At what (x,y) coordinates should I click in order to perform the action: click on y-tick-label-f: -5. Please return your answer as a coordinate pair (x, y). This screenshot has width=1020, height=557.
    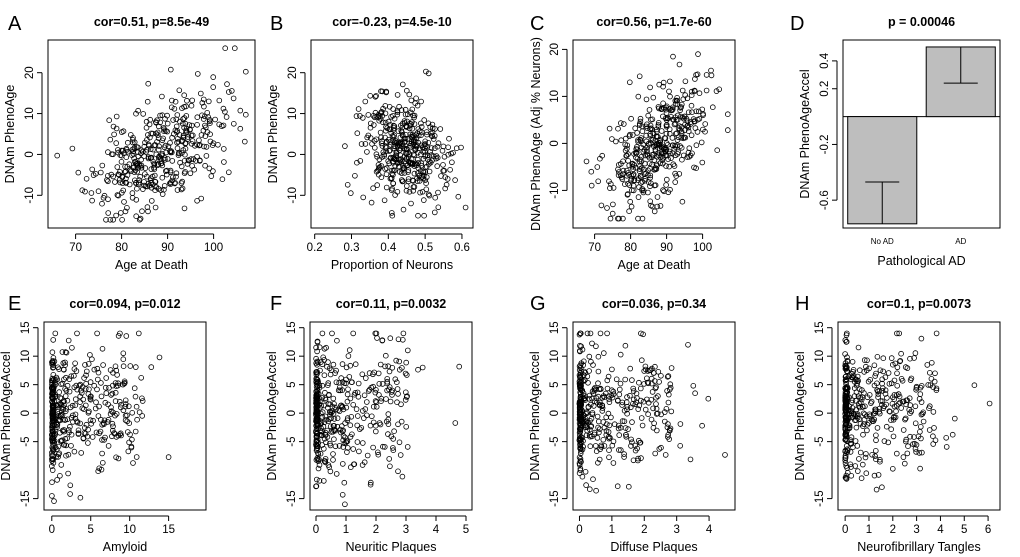
    Looking at the image, I should click on (292, 442).